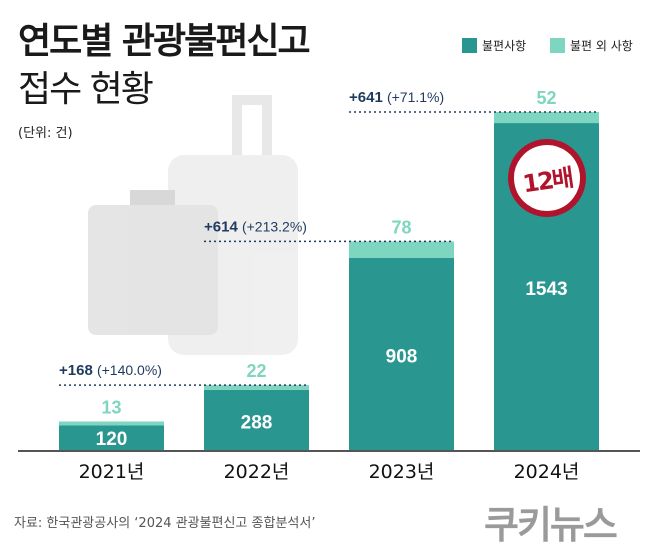  Describe the element at coordinates (45, 133) in the screenshot. I see `unit-label: (단위: 건)` at that location.